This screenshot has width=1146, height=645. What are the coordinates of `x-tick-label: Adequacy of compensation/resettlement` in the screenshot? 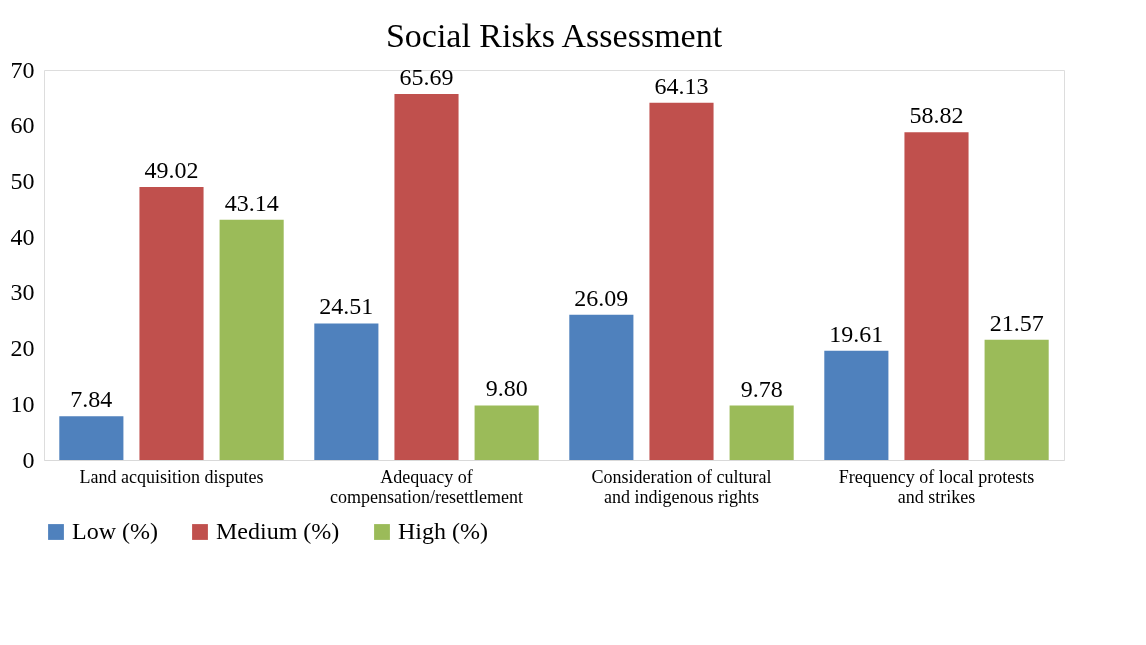 It's located at (426, 486).